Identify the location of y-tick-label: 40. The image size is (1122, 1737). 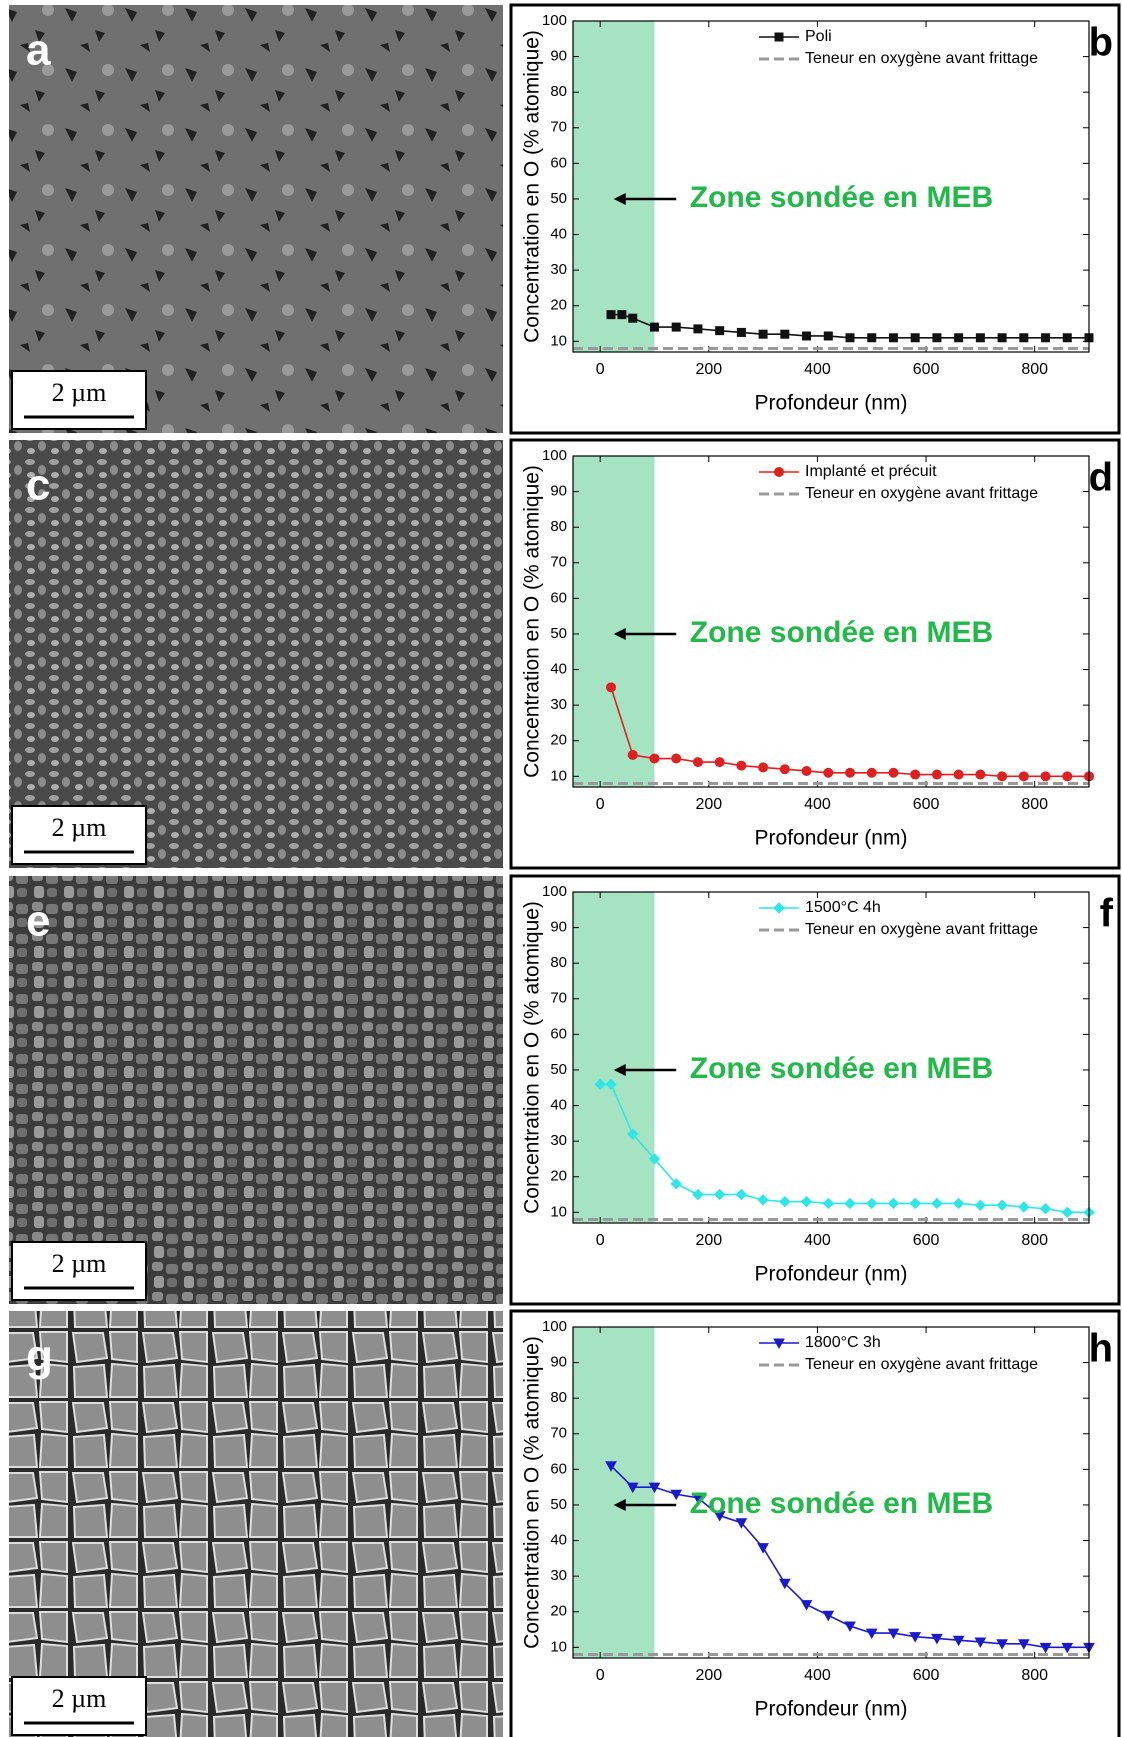
(558, 1105).